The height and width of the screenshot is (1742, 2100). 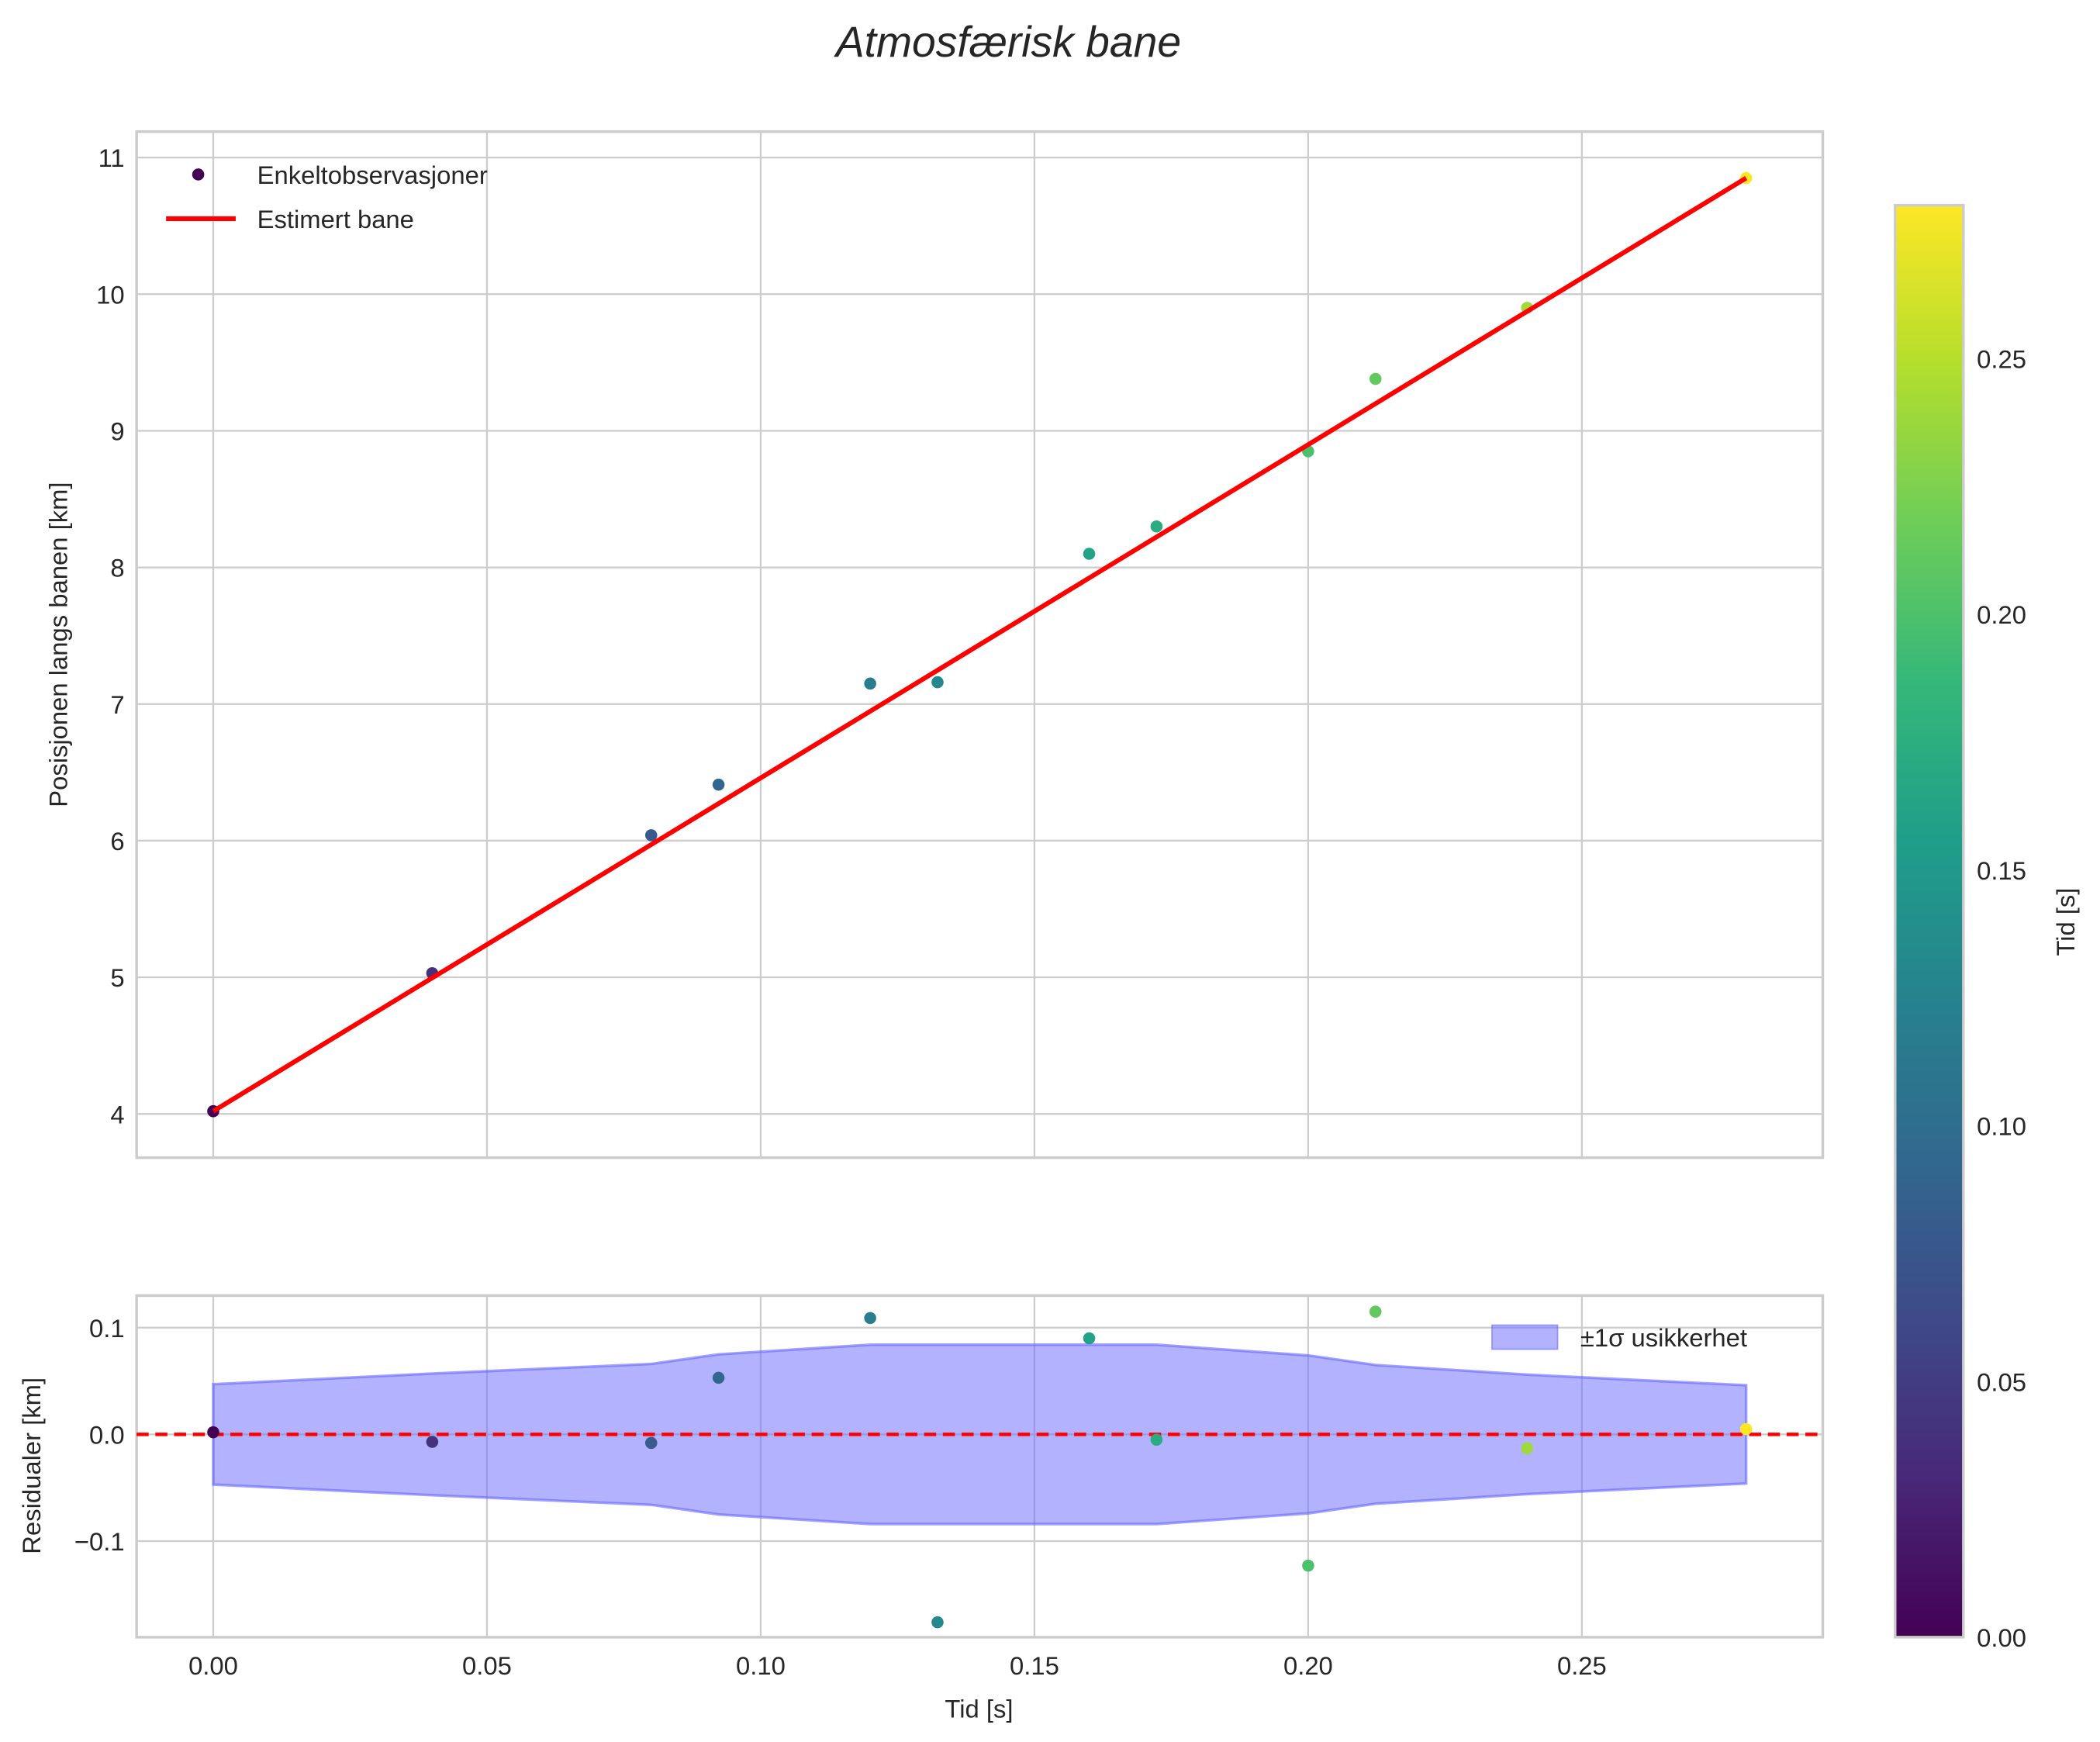 What do you see at coordinates (213, 1665) in the screenshot?
I see `x-tick-label: 0.00` at bounding box center [213, 1665].